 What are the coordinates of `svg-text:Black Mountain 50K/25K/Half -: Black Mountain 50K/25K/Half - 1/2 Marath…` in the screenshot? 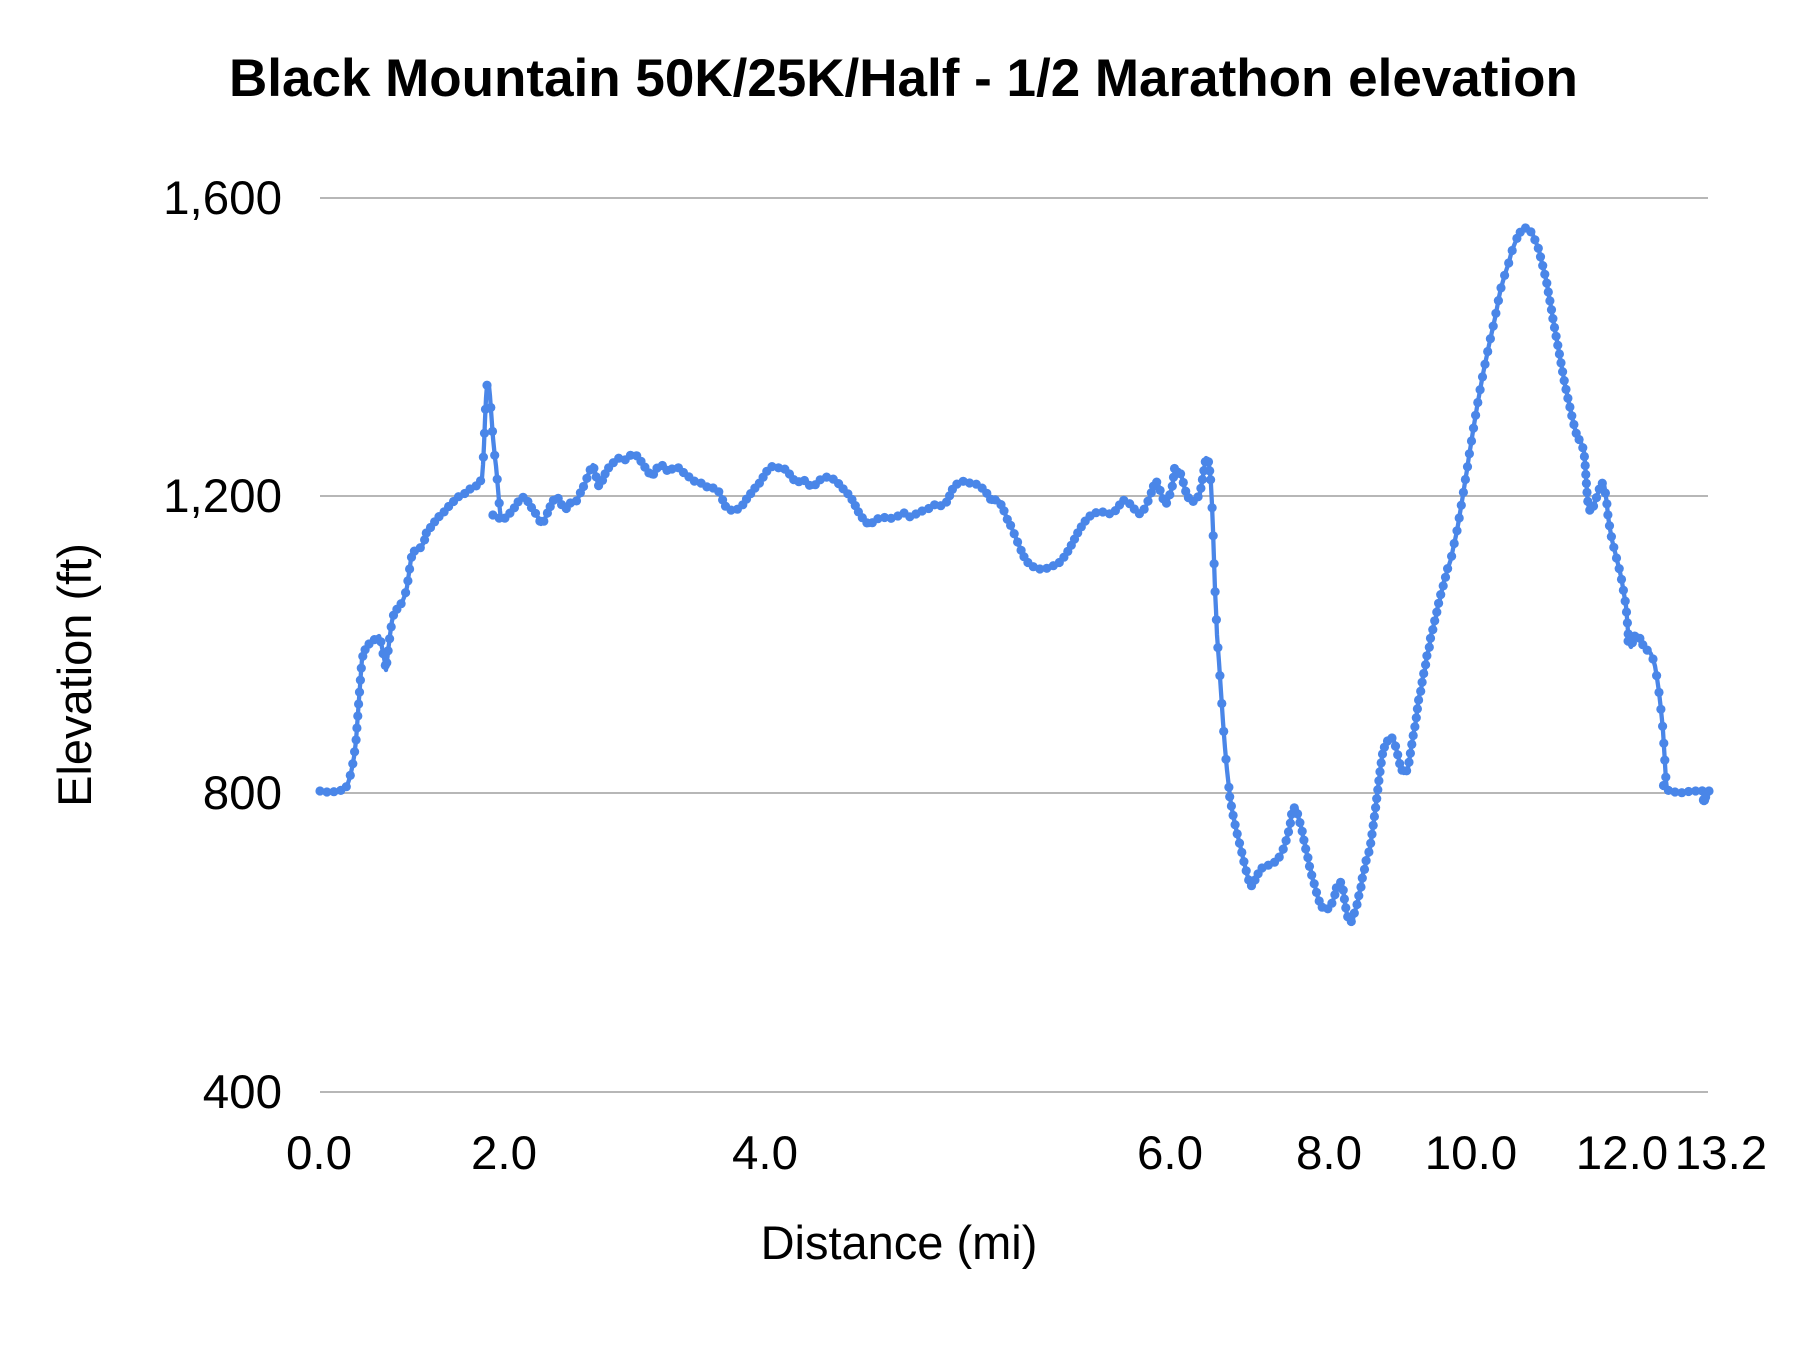 It's located at (903, 78).